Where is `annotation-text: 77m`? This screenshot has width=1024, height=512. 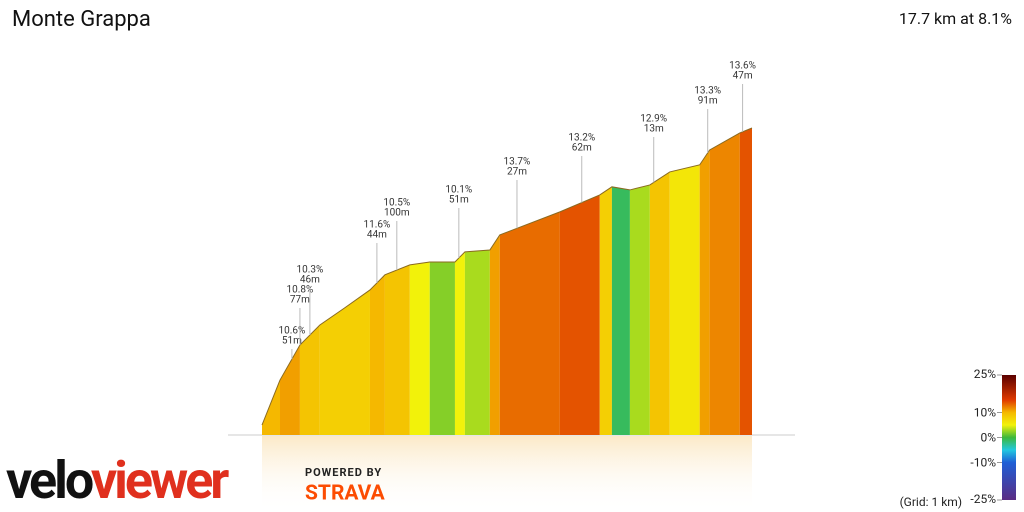
annotation-text: 77m is located at coordinates (300, 300).